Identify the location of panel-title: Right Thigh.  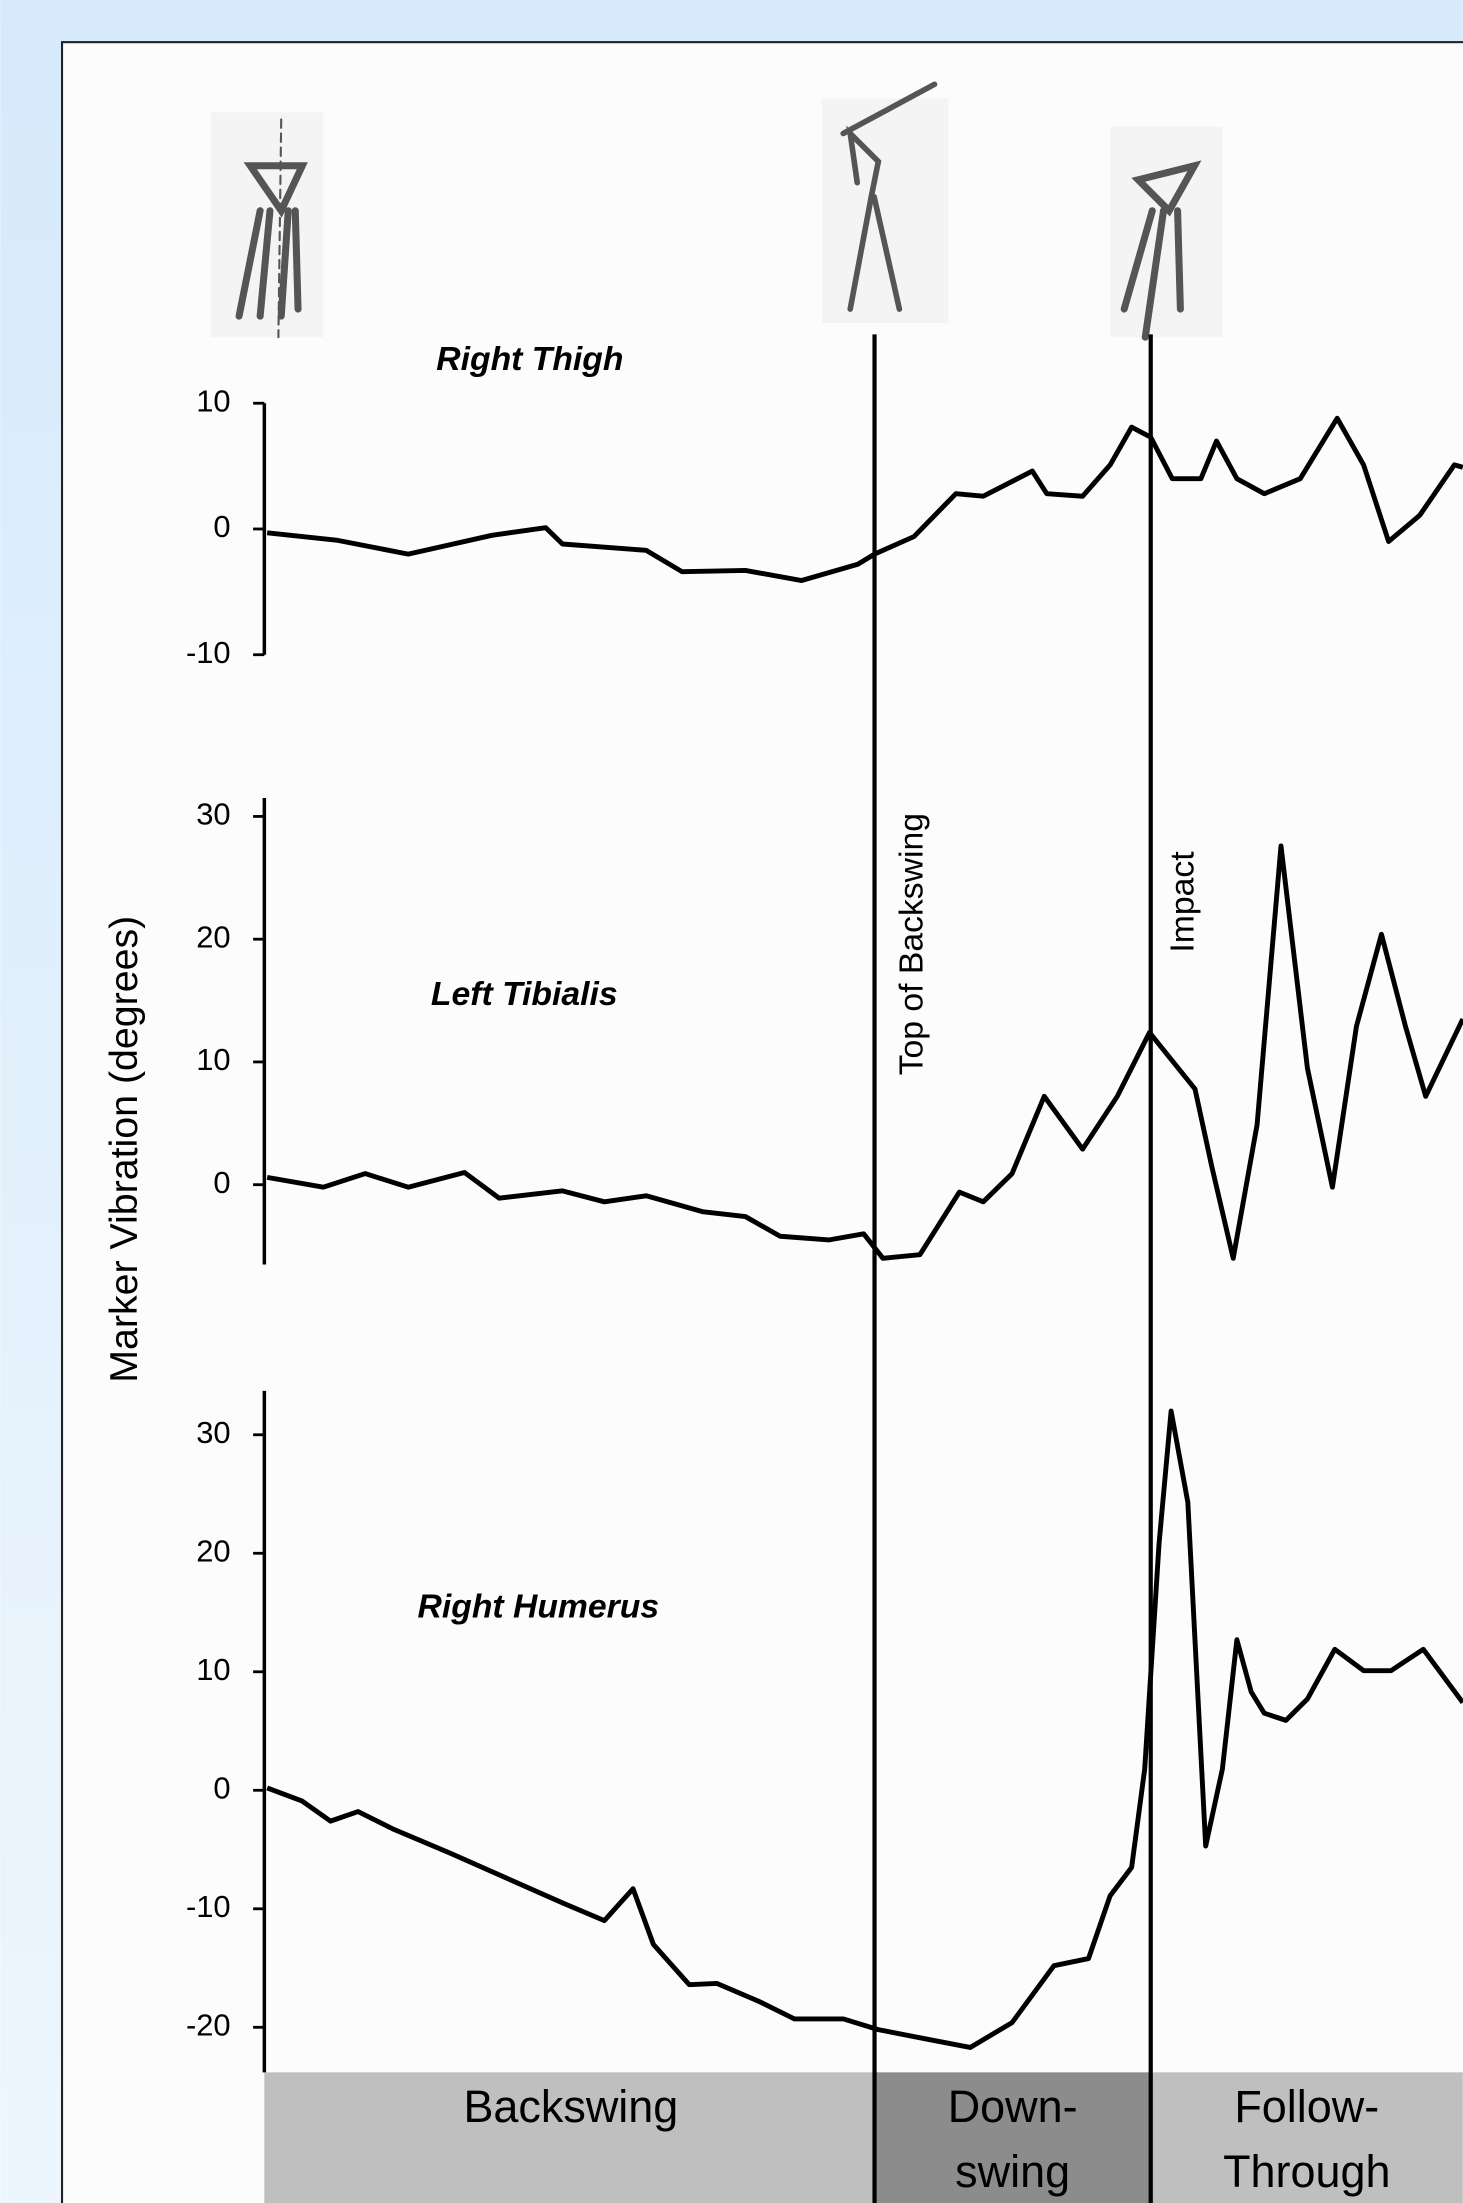
(529, 359).